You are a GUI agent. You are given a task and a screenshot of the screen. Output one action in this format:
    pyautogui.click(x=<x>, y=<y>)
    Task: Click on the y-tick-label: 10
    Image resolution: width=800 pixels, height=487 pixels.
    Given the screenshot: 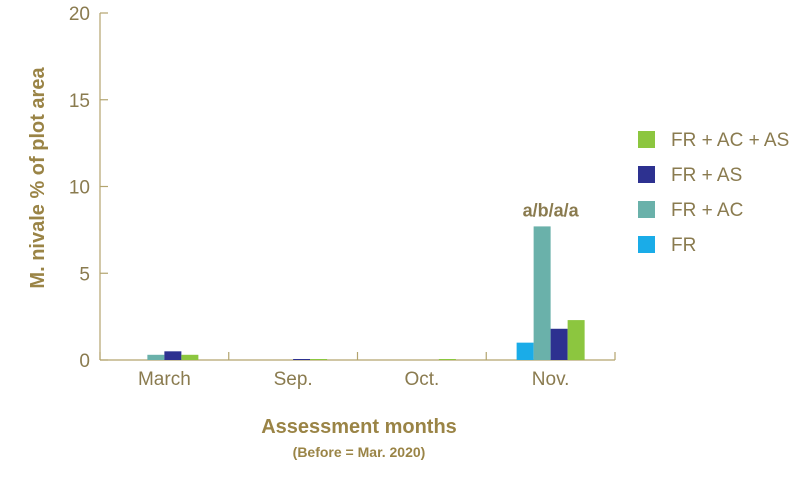 What is the action you would take?
    pyautogui.click(x=79, y=188)
    